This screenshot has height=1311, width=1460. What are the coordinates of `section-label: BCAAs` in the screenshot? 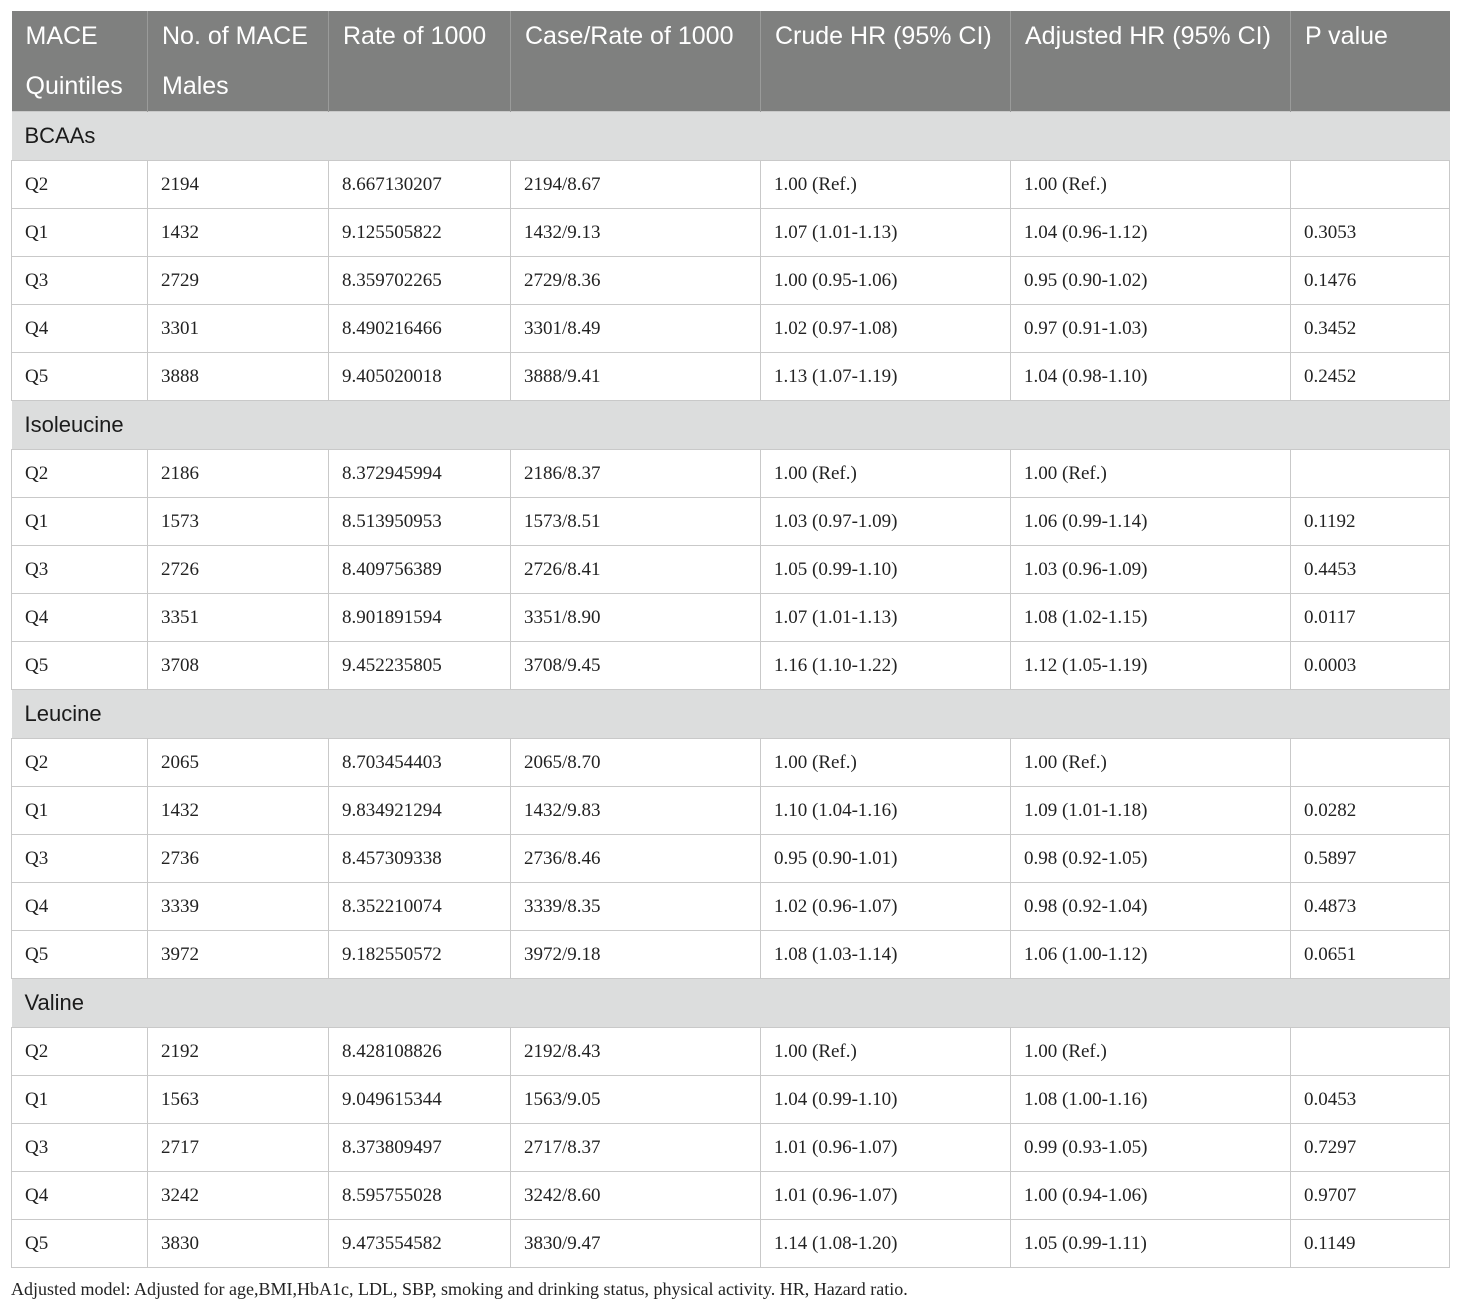 It's located at (730, 136).